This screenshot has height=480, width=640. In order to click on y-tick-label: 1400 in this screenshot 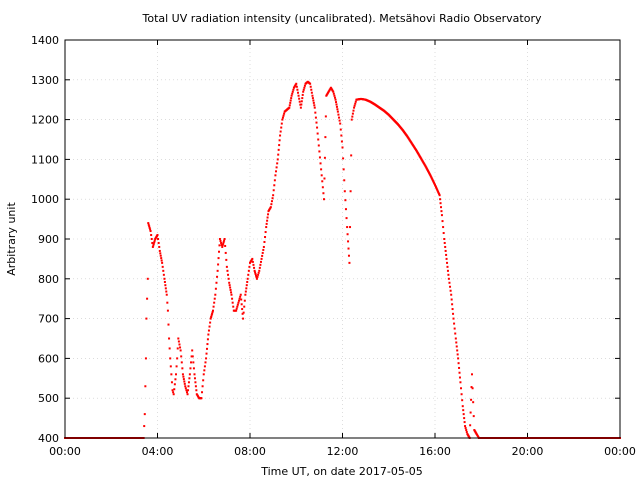, I will do `click(45, 40)`.